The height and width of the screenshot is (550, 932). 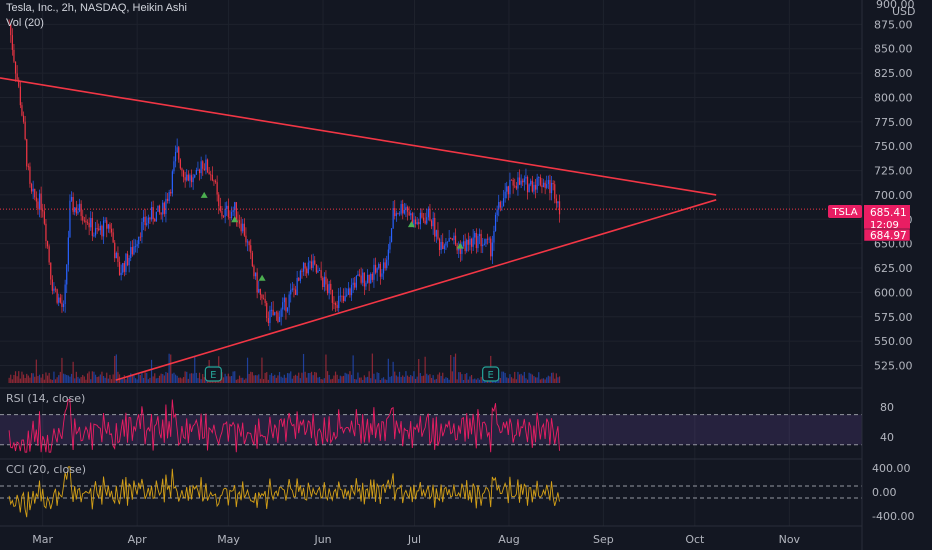 What do you see at coordinates (42, 539) in the screenshot?
I see `time-tick-mar: Mar` at bounding box center [42, 539].